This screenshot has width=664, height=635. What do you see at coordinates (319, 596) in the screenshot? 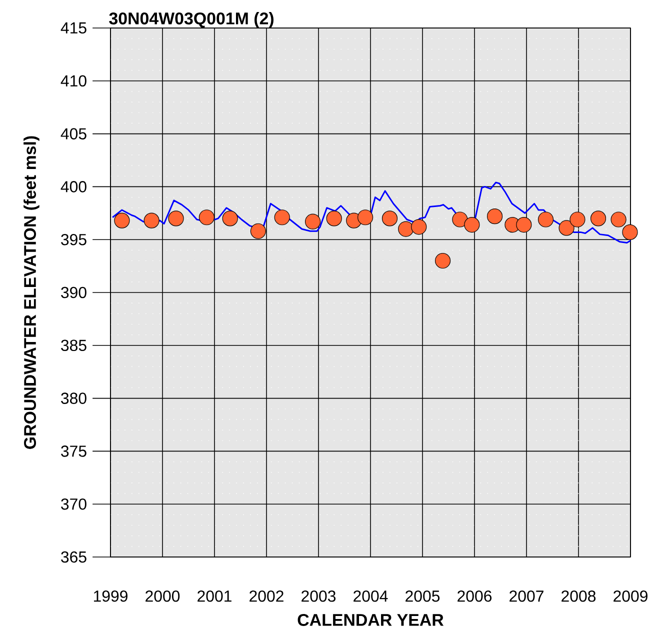
I see `x-tick-label: 2003` at bounding box center [319, 596].